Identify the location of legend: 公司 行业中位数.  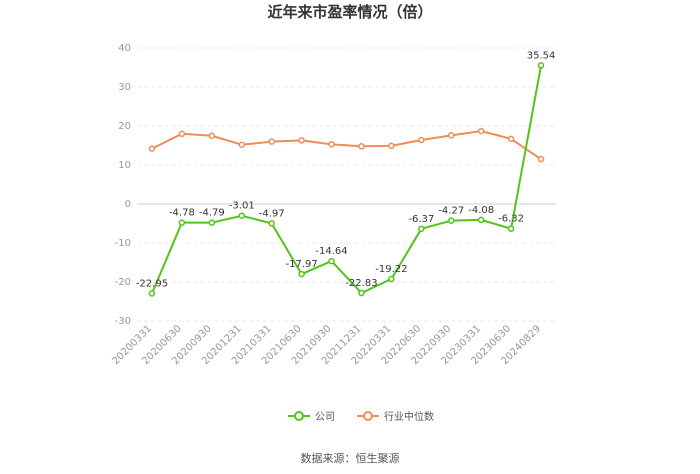
(361, 416).